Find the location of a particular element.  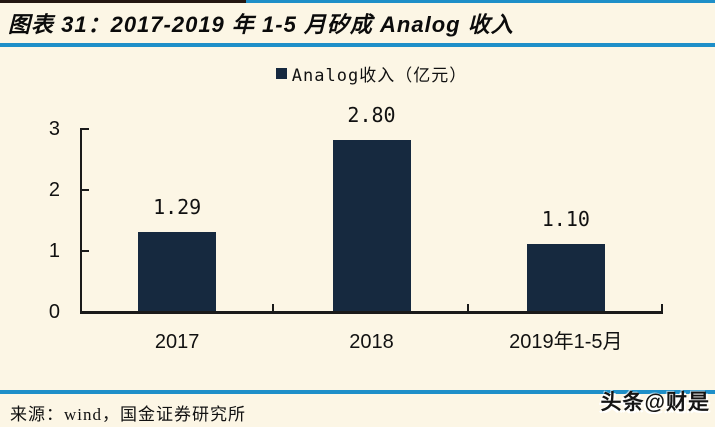

source-attribution: 来源：wind，国金证券研究所 is located at coordinates (128, 414).